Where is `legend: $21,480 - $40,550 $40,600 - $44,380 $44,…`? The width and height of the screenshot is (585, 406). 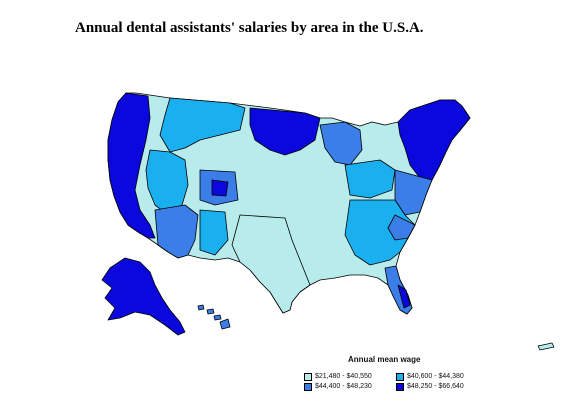
legend: $21,480 - $40,550 $40,600 - $44,380 $44,… is located at coordinates (399, 381).